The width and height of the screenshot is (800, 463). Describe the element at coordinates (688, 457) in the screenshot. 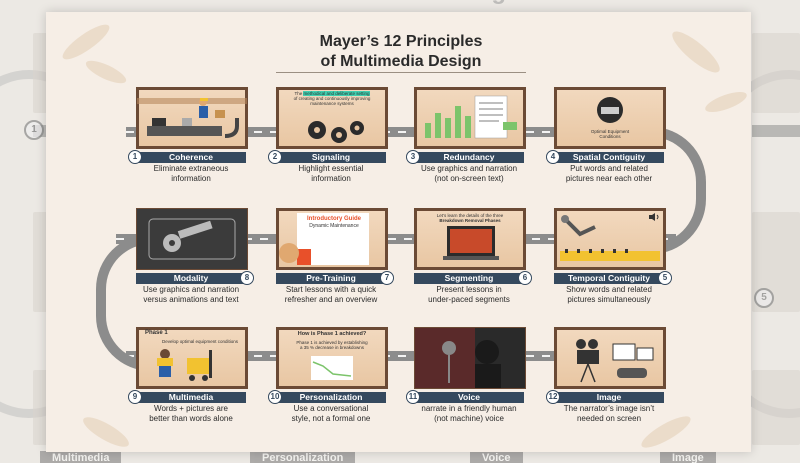

I see `faded-label: Image` at that location.